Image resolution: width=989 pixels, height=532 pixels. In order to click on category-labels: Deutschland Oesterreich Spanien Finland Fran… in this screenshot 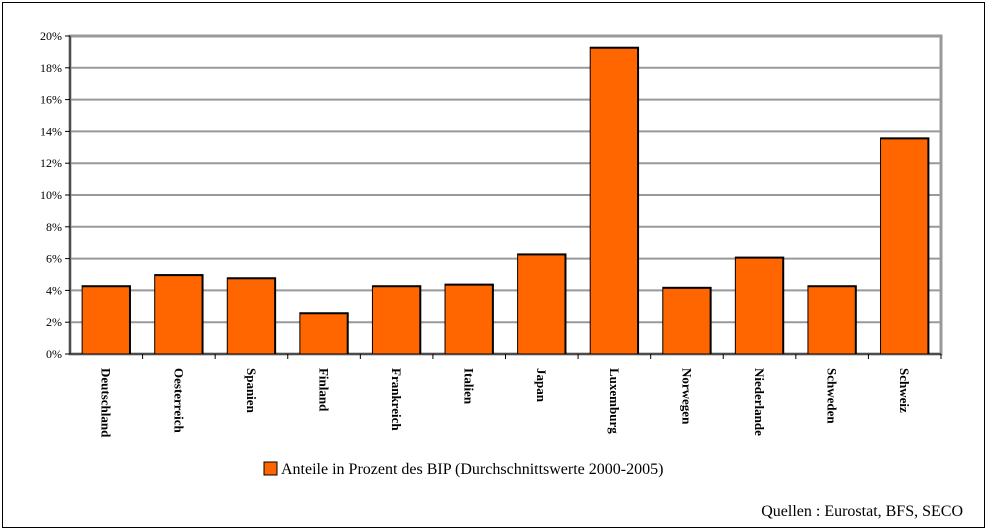, I will do `click(505, 403)`.